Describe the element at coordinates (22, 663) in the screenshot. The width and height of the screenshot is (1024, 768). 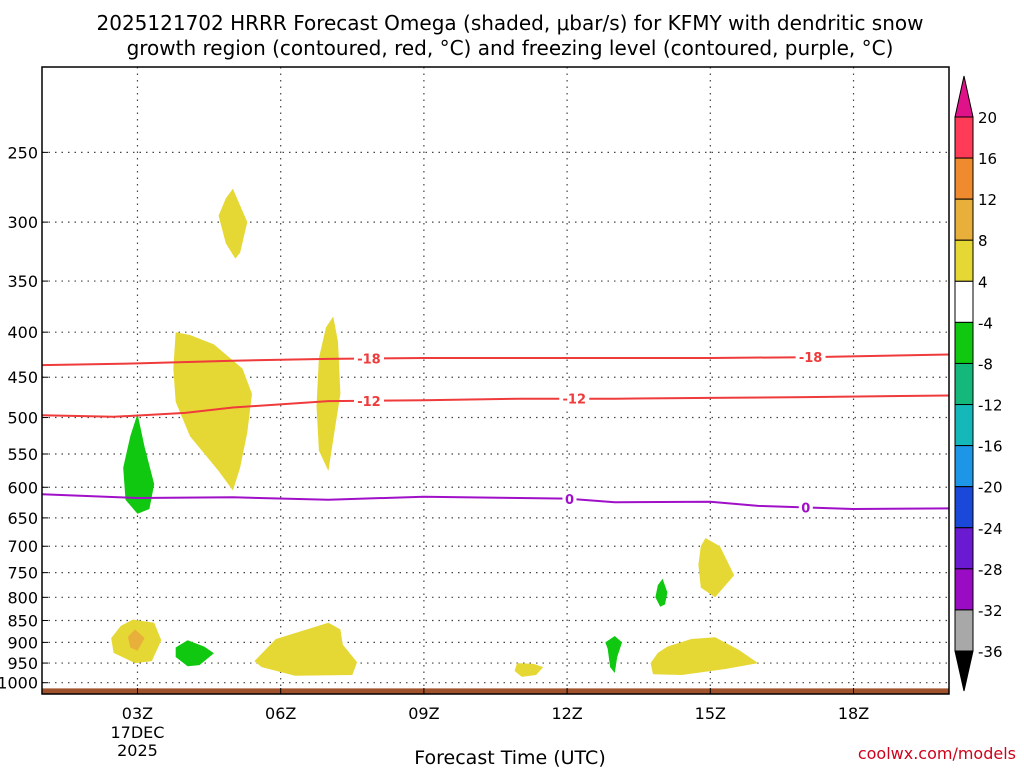
I see `y-tick-label-950: 950` at that location.